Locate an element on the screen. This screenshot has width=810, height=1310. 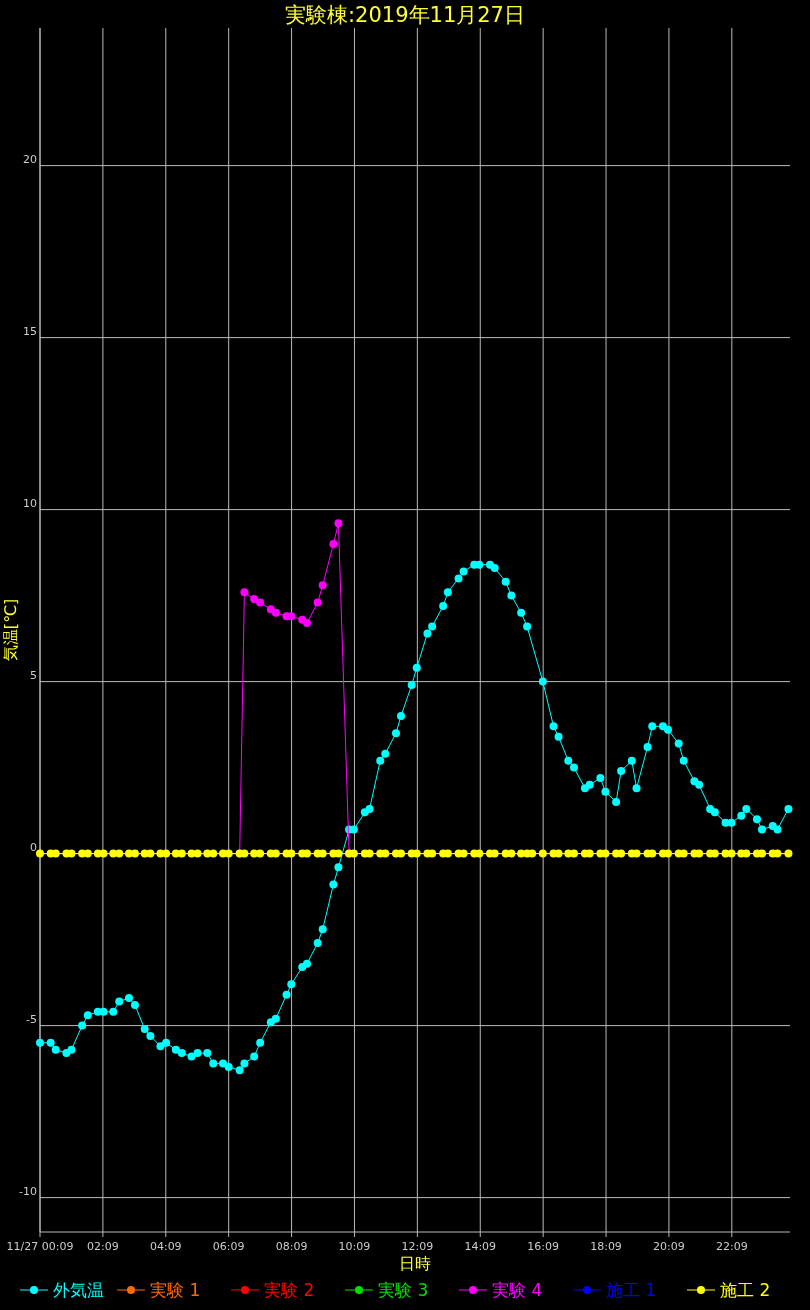
legend-label: 実験 2 is located at coordinates (289, 1290).